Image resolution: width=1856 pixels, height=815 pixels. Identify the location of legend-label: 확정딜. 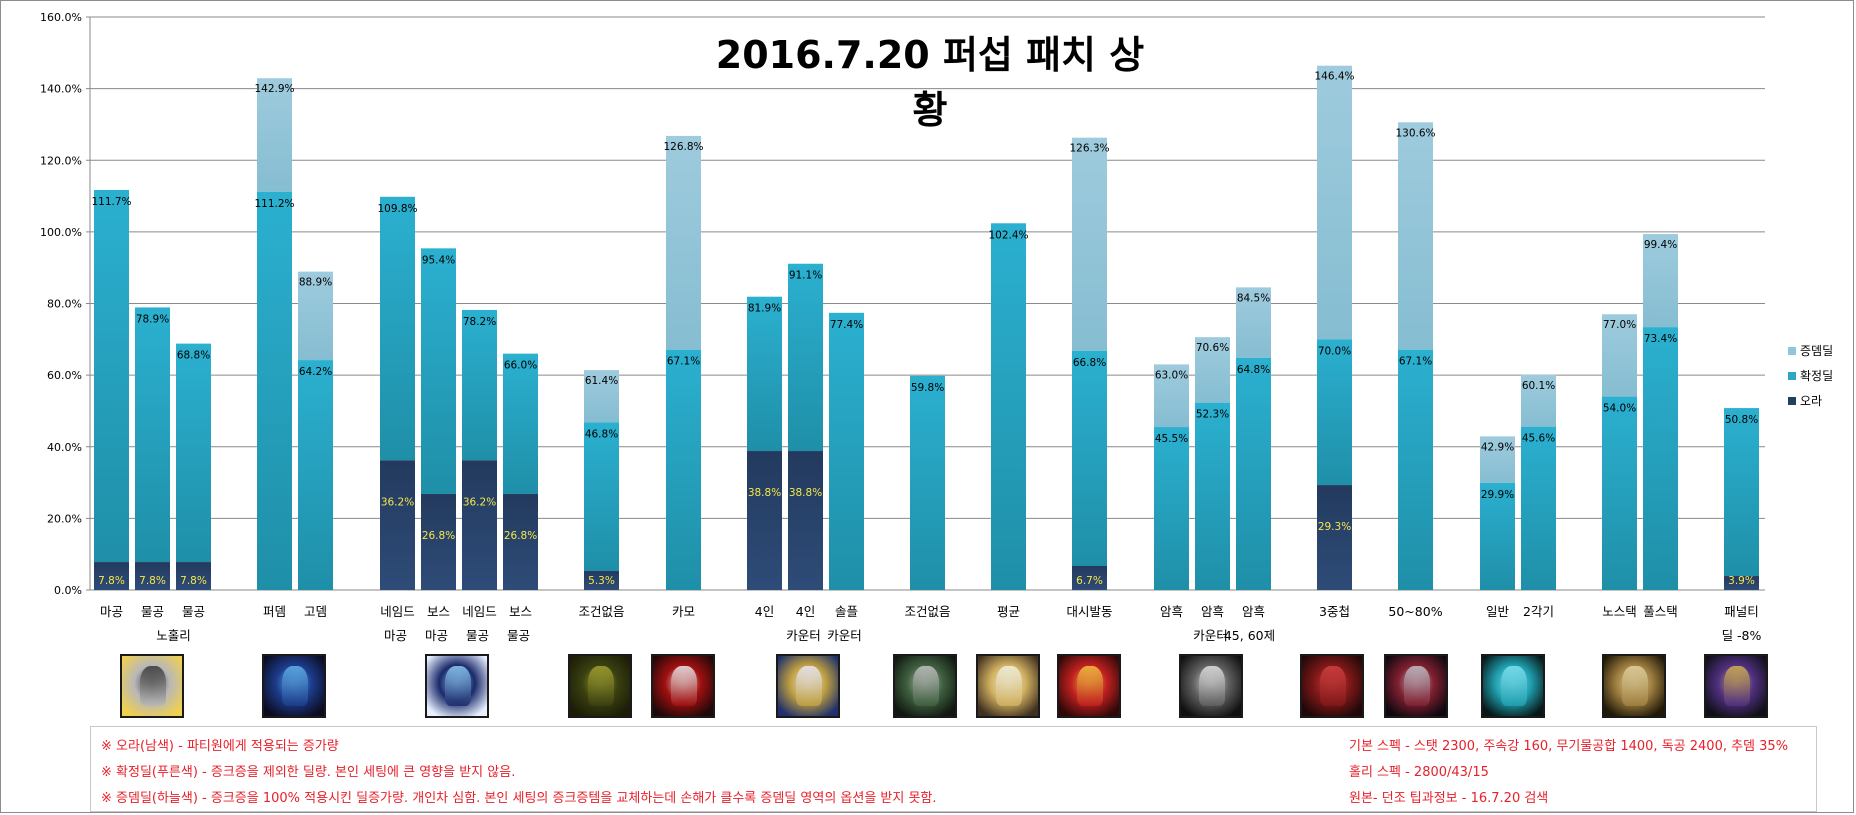
(1816, 376).